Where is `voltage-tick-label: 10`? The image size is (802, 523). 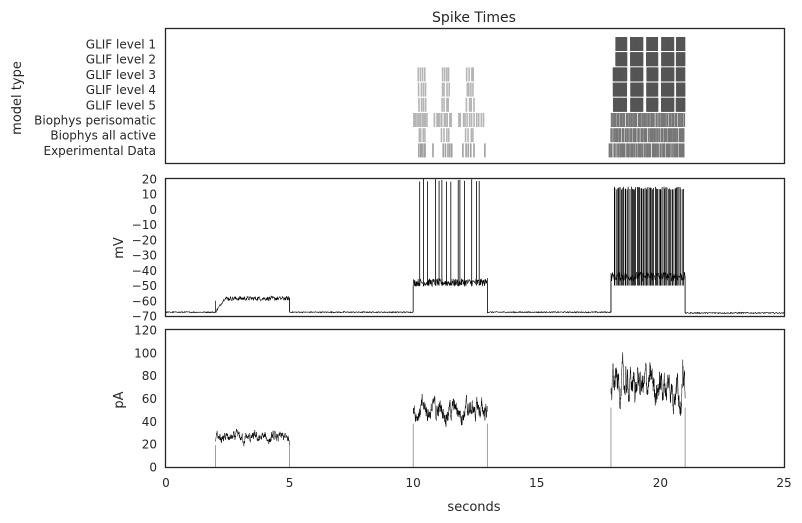 voltage-tick-label: 10 is located at coordinates (149, 195).